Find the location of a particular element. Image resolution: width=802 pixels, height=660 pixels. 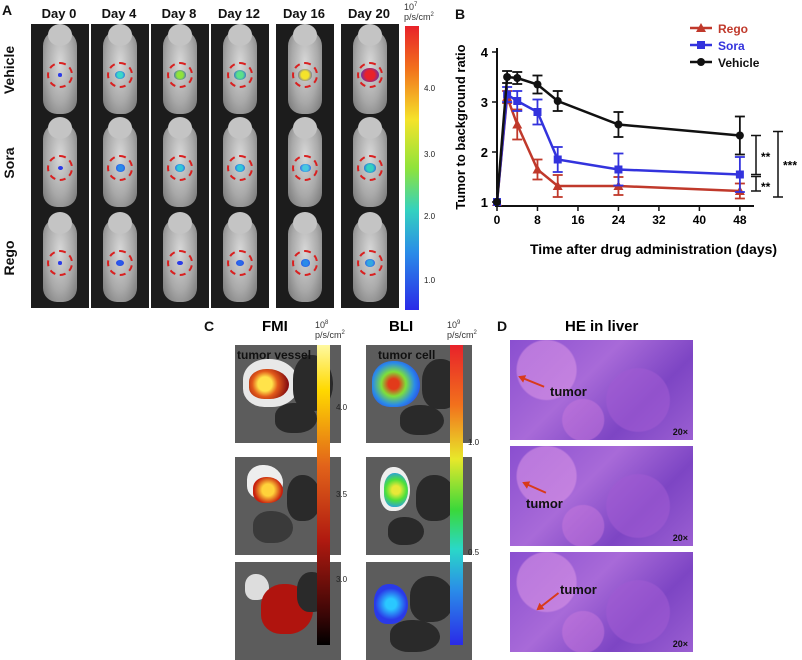

day-label-0: Day 0 is located at coordinates (59, 13).